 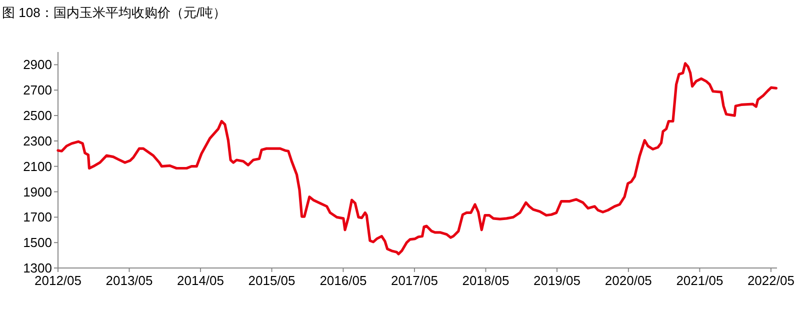 What do you see at coordinates (343, 280) in the screenshot?
I see `x-tick-label: 2016/05` at bounding box center [343, 280].